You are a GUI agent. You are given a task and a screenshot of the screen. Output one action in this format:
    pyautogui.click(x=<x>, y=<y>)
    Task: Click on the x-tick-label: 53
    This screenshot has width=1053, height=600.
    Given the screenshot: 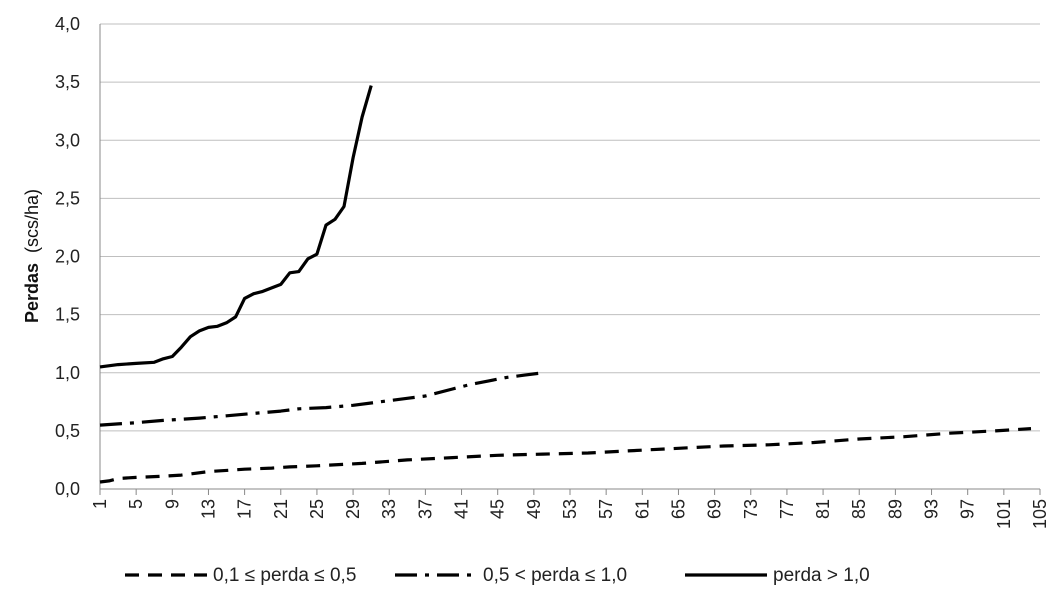 What is the action you would take?
    pyautogui.click(x=570, y=509)
    